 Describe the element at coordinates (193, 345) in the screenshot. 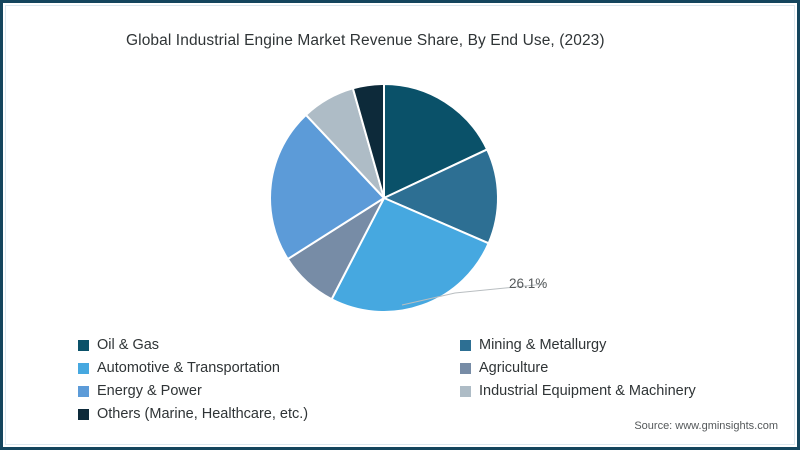

I see `legend-item-oil-gas: Oil & Gas` at that location.